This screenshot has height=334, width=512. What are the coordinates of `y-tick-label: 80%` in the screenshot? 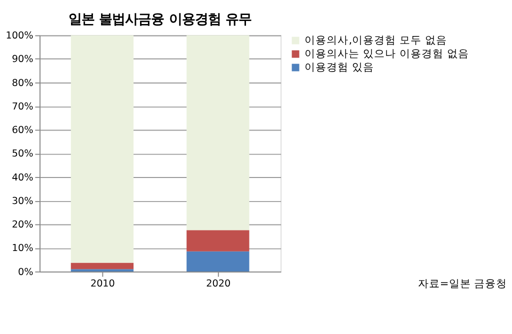 It's located at (23, 83).